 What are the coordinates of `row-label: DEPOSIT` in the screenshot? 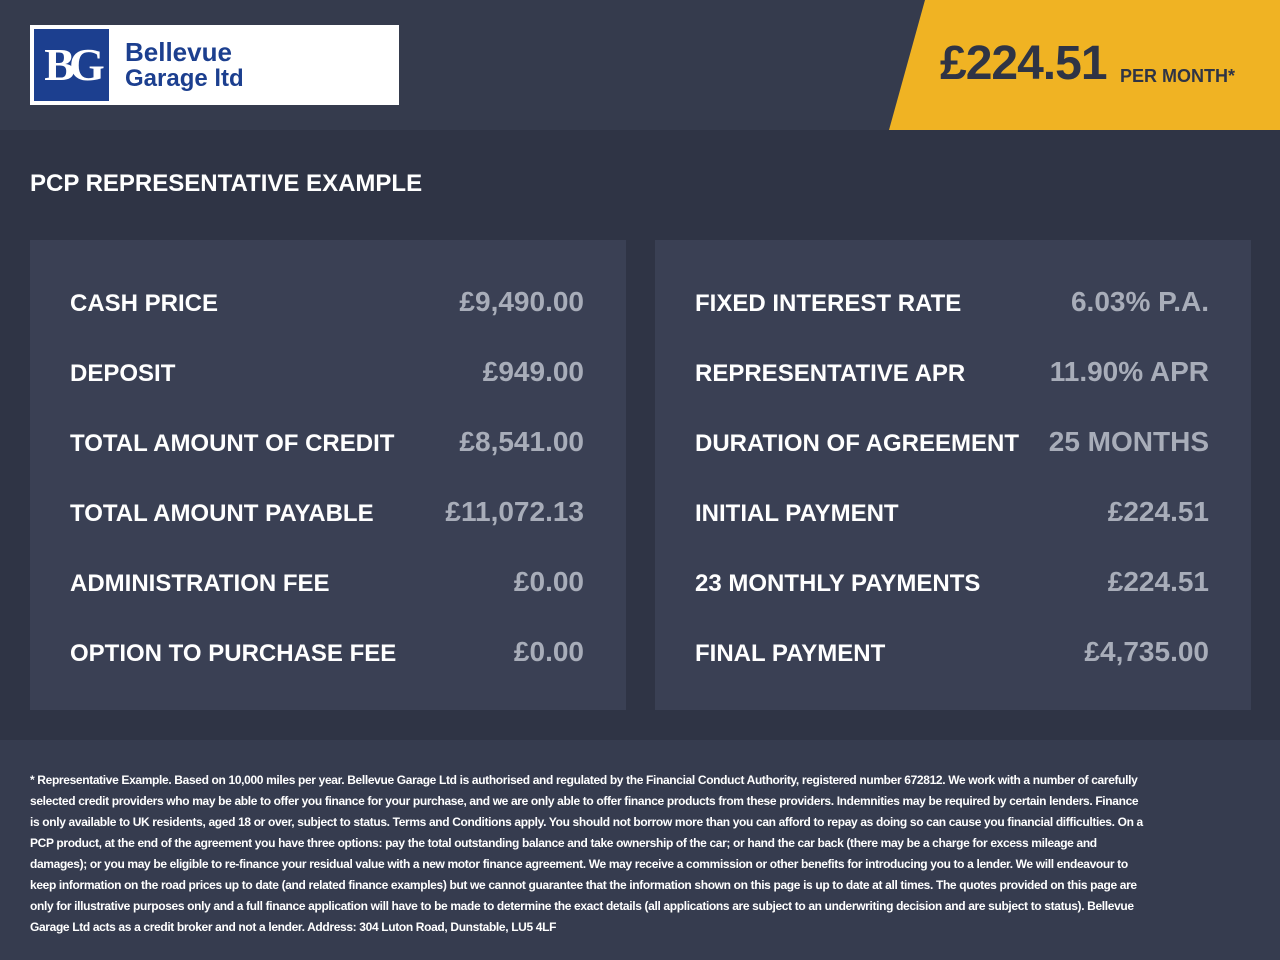 It's located at (123, 373).